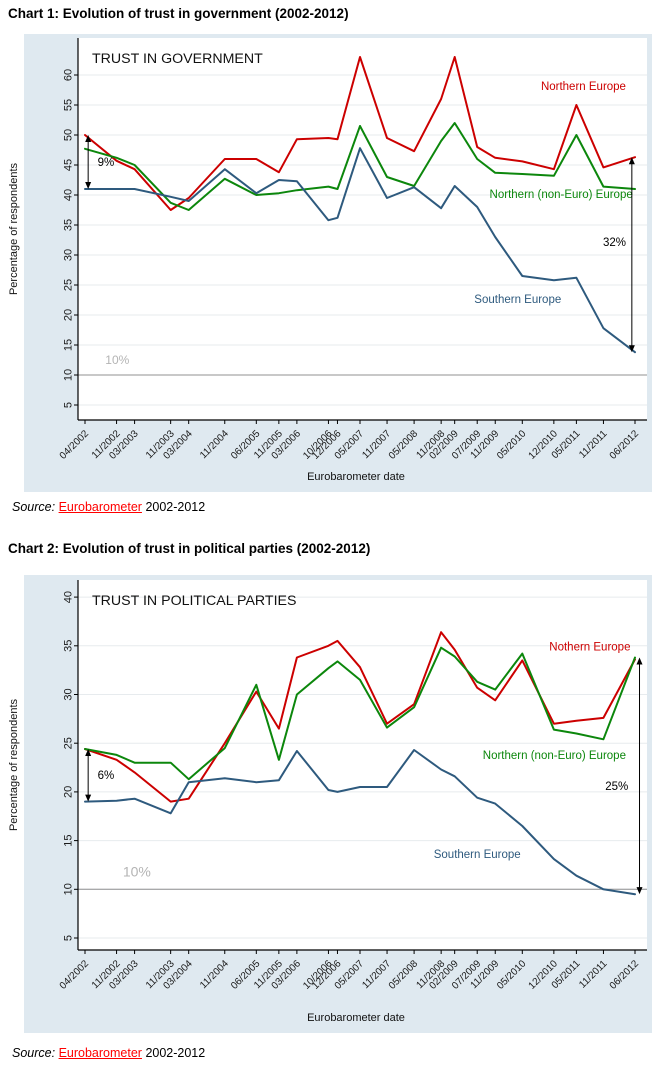 The height and width of the screenshot is (1066, 656). What do you see at coordinates (106, 776) in the screenshot?
I see `annotation-label: 6%` at bounding box center [106, 776].